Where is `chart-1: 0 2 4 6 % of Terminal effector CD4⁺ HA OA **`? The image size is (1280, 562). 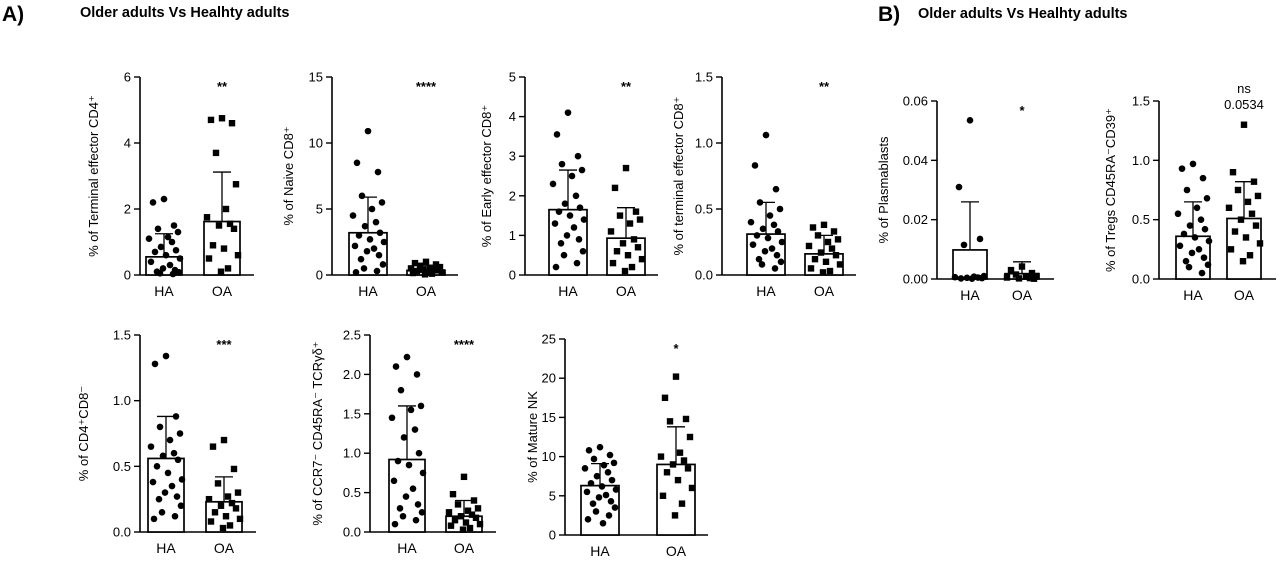 chart-1: 0 2 4 6 % of Terminal effector CD4⁺ HA OA ** is located at coordinates (170, 184).